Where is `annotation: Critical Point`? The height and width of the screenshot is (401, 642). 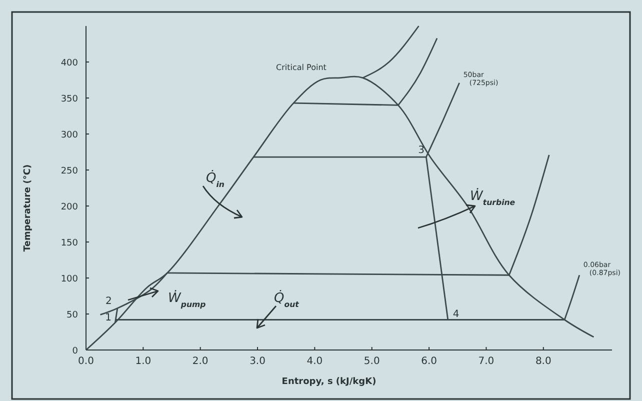 annotation: Critical Point is located at coordinates (301, 67).